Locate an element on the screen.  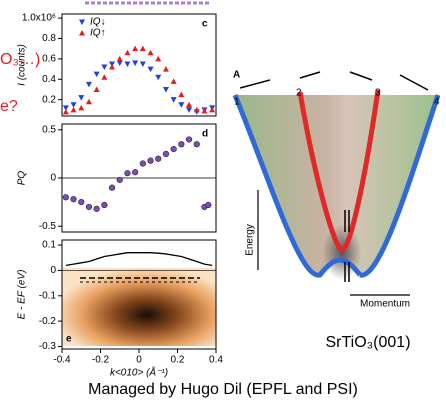
y-tick-label: 0.5 is located at coordinates (49, 129).